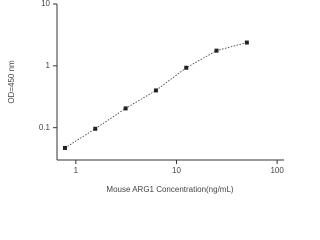 The height and width of the screenshot is (240, 320). I want to click on y-axis-label: OD=450 nm, so click(11, 82).